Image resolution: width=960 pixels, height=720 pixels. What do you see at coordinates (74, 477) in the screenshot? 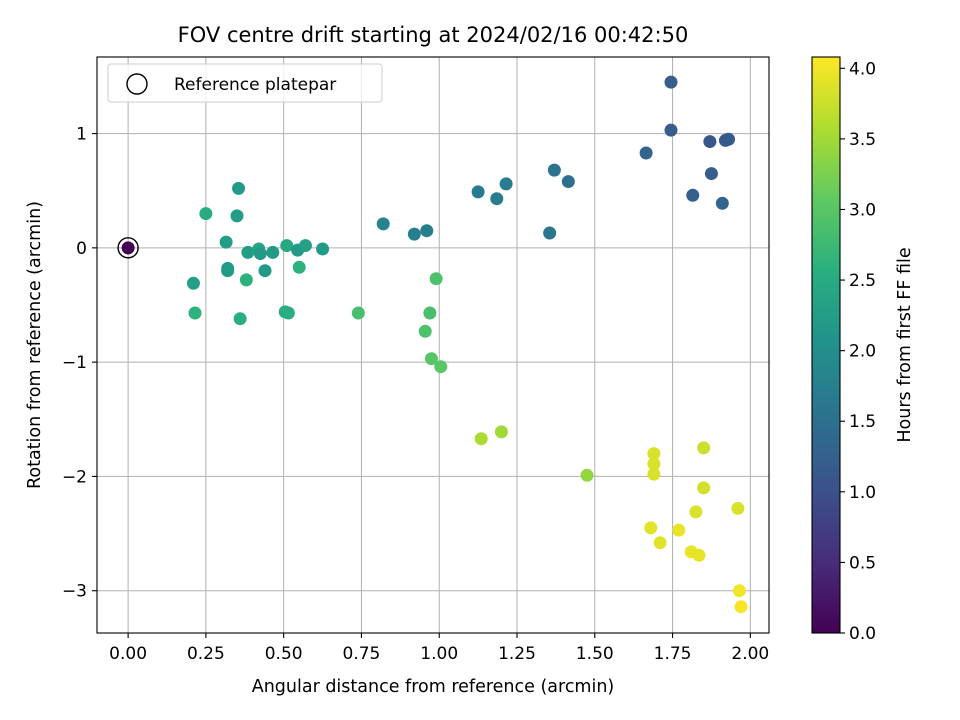
I see `y-tick-label: −2` at bounding box center [74, 477].